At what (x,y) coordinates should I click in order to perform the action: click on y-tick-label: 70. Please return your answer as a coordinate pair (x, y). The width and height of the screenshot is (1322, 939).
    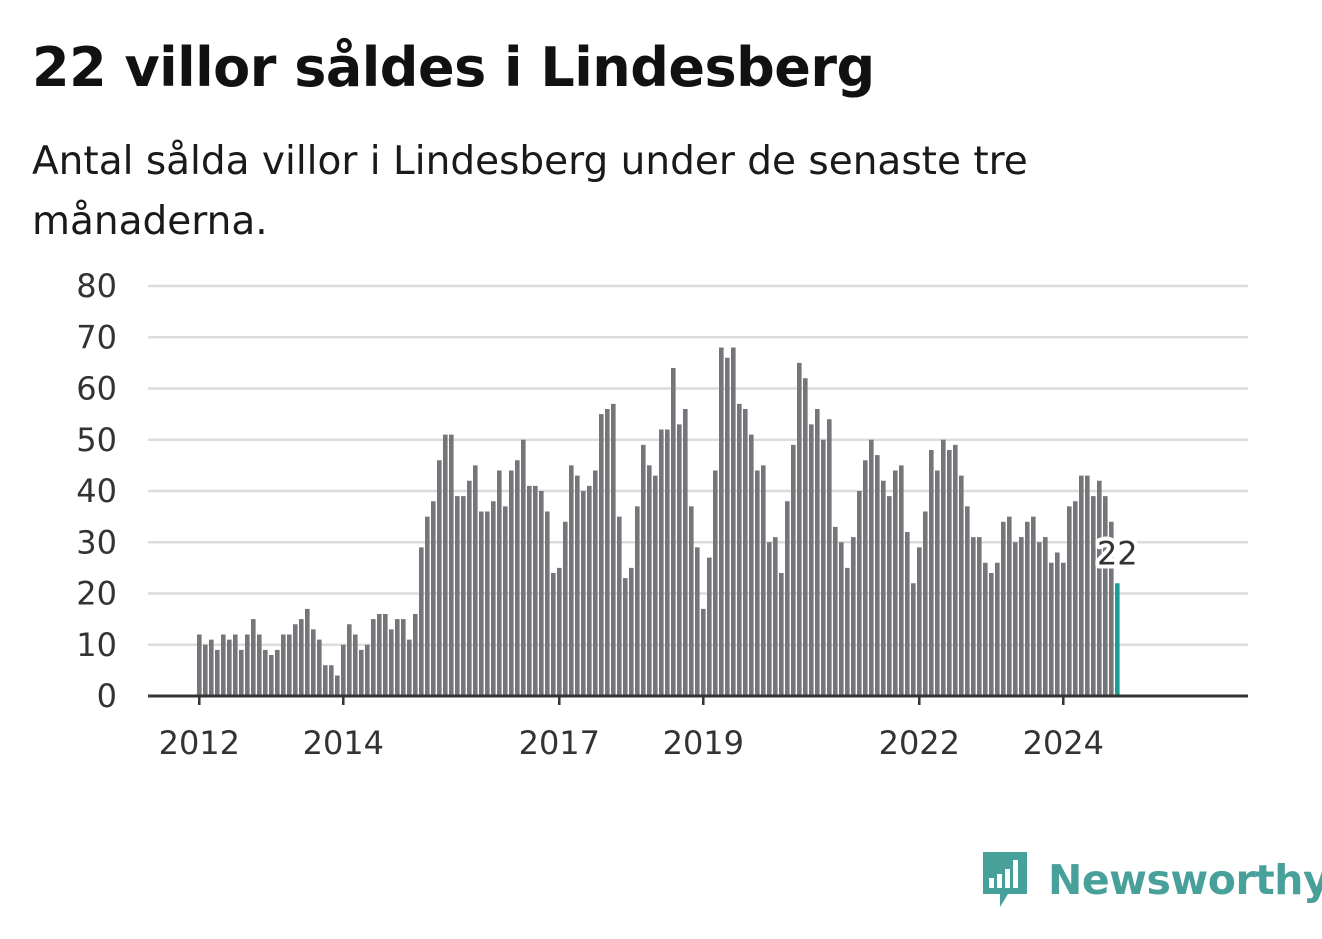
    Looking at the image, I should click on (96, 337).